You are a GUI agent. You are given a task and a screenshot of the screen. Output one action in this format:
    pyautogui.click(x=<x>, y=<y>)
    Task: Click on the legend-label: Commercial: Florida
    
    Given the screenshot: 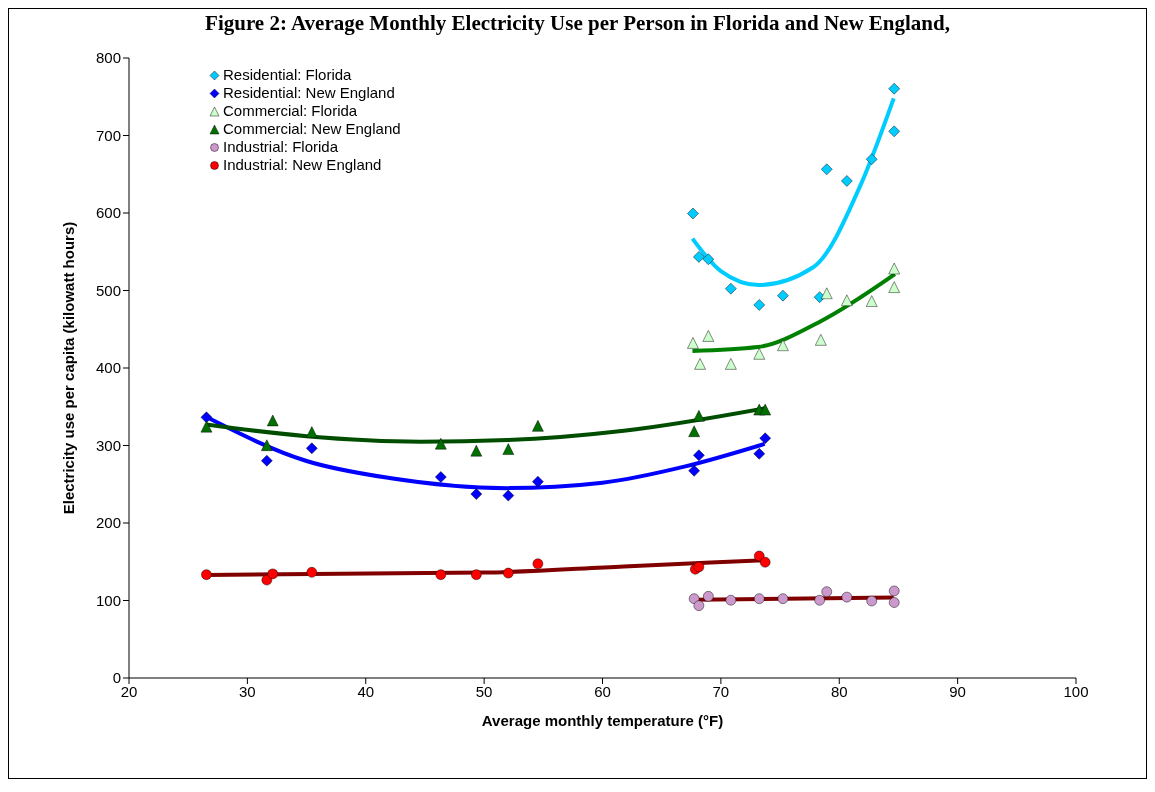 What is the action you would take?
    pyautogui.click(x=290, y=111)
    